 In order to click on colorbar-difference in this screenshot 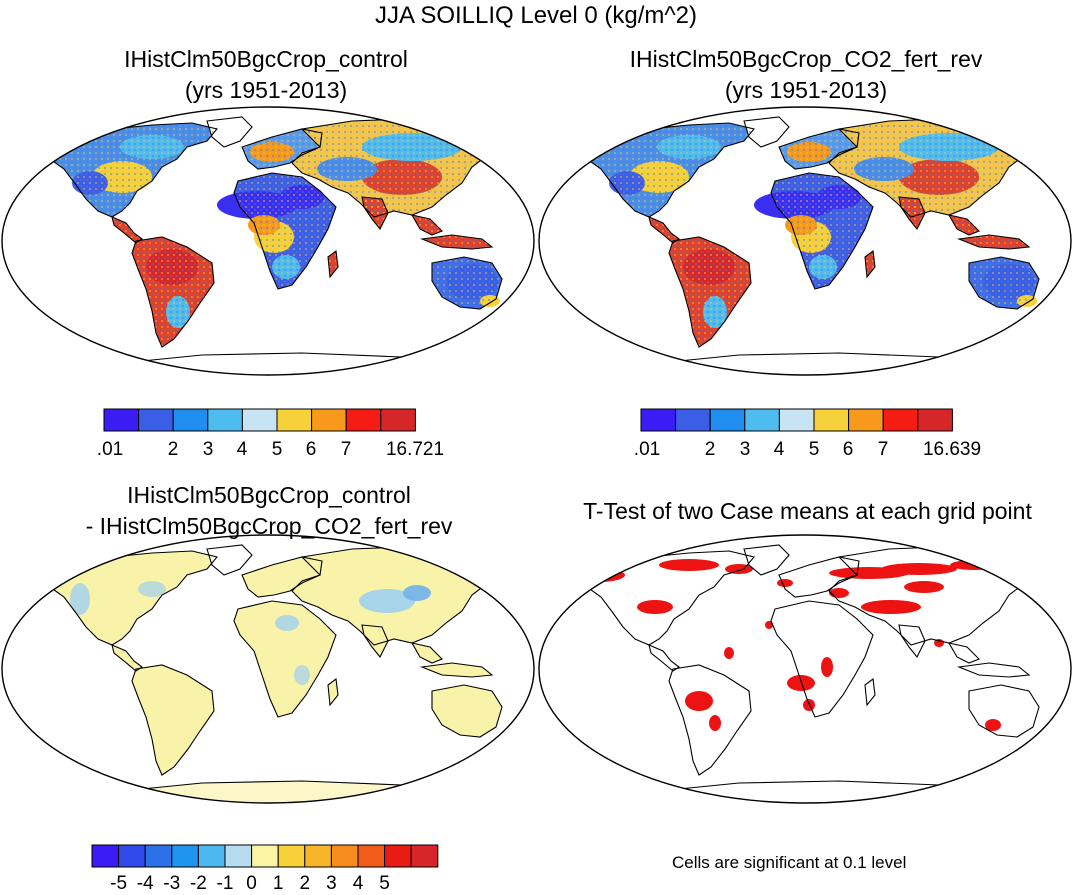, I will do `click(265, 856)`.